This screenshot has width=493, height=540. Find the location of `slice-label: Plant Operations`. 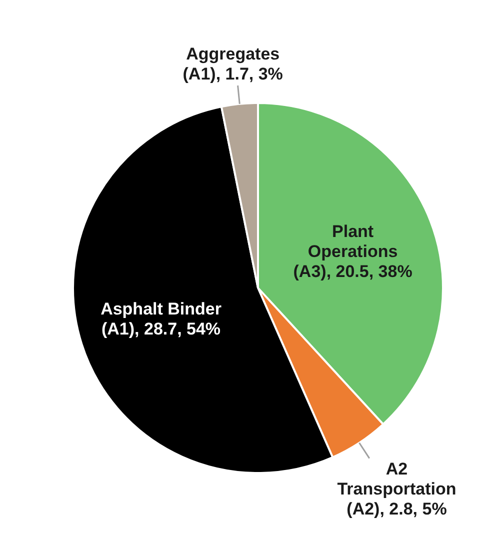

slice-label: Plant Operations is located at coordinates (353, 242).